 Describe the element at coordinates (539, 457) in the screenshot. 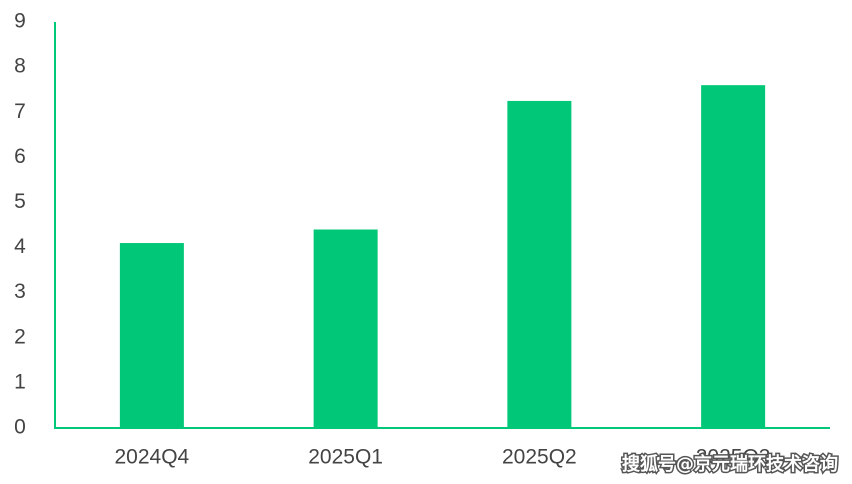

I see `x-tick-label: 2025Q2` at that location.